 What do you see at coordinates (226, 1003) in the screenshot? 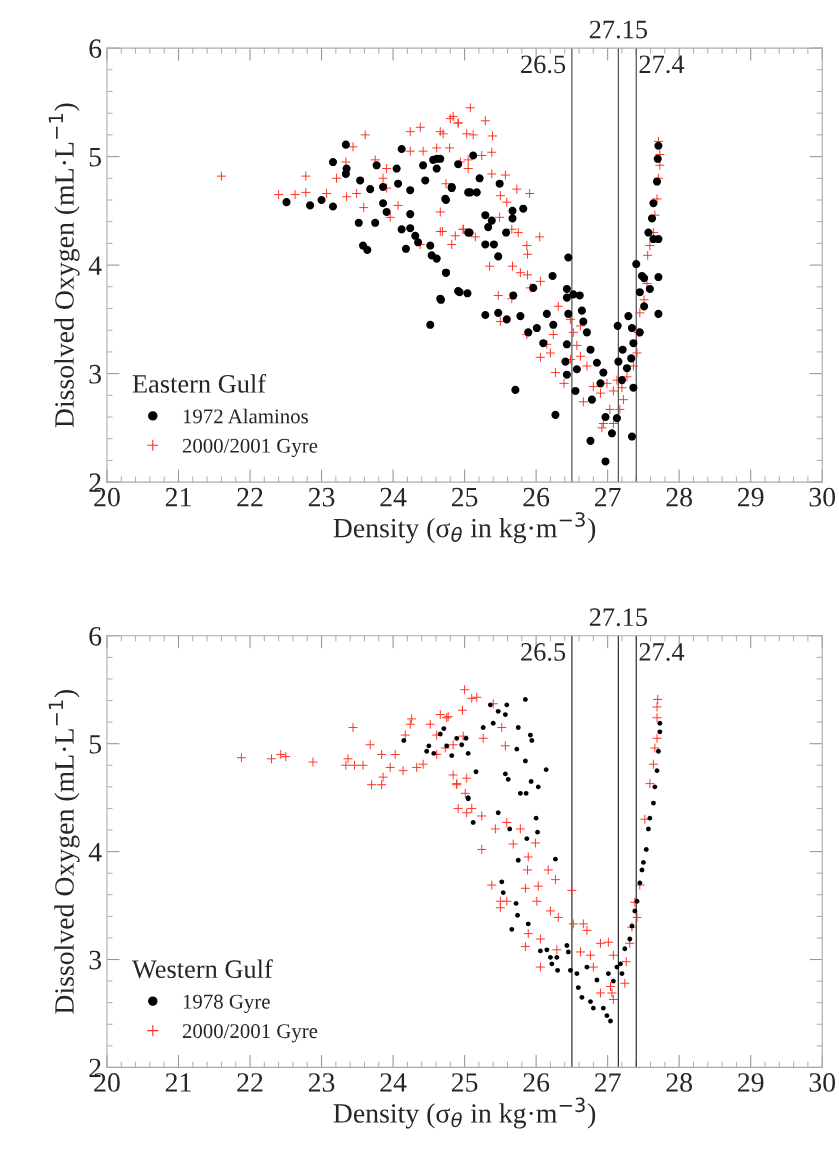
I see `legend-label: 1978 Gyre` at bounding box center [226, 1003].